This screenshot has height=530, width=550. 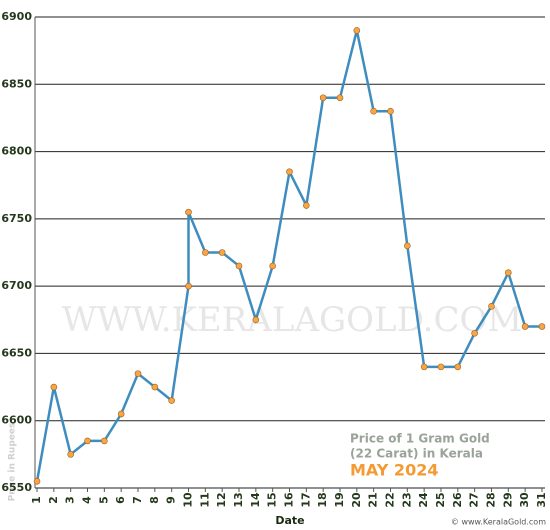 What do you see at coordinates (120, 500) in the screenshot?
I see `x-tick-label: 6` at bounding box center [120, 500].